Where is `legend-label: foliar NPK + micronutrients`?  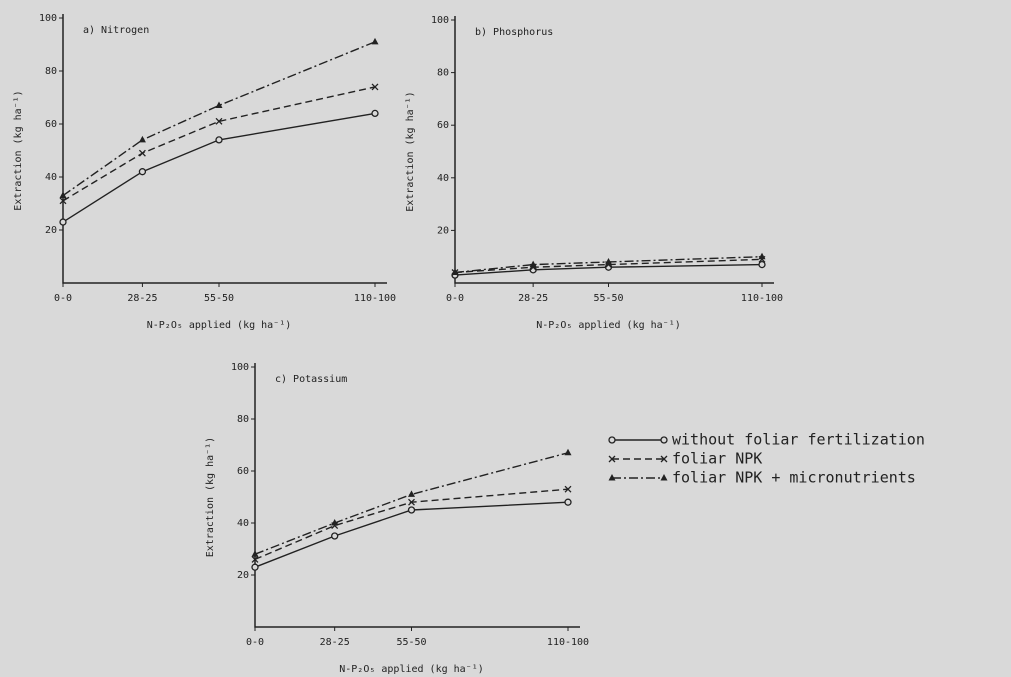
legend-label: foliar NPK + micronutrients is located at coordinates (794, 478).